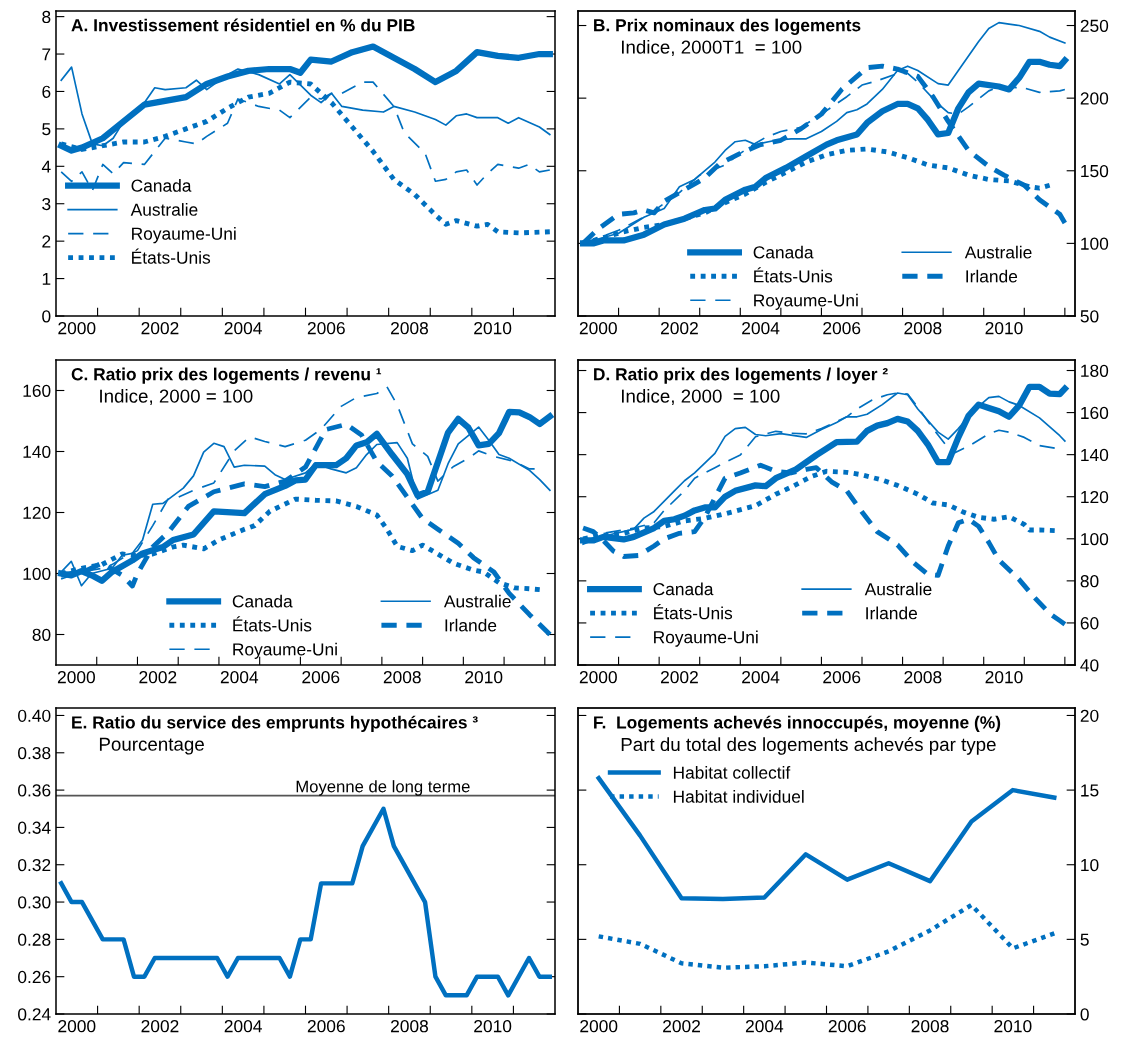 The image size is (1121, 1039). Describe the element at coordinates (1094, 98) in the screenshot. I see `y2-tick-label: 200` at that location.